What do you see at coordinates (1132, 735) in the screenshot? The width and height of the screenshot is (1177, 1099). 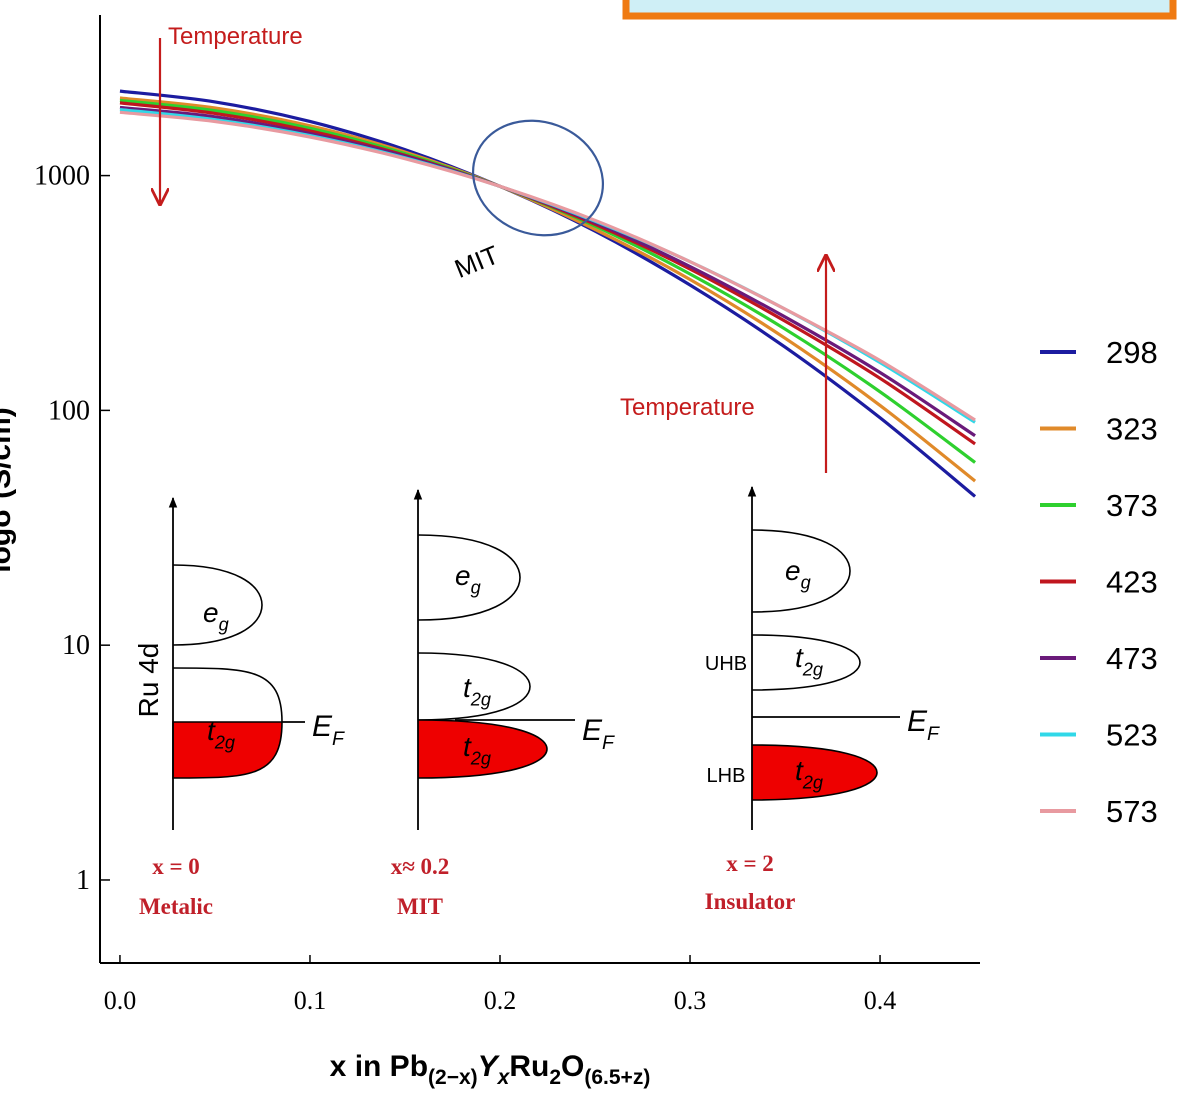 I see `legend-label: 523` at bounding box center [1132, 735].